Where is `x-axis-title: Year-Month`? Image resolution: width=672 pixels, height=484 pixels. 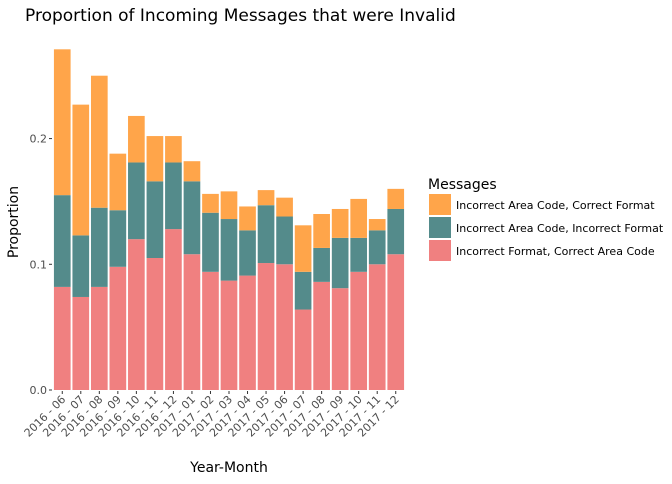 x-axis-title: Year-Month is located at coordinates (228, 468).